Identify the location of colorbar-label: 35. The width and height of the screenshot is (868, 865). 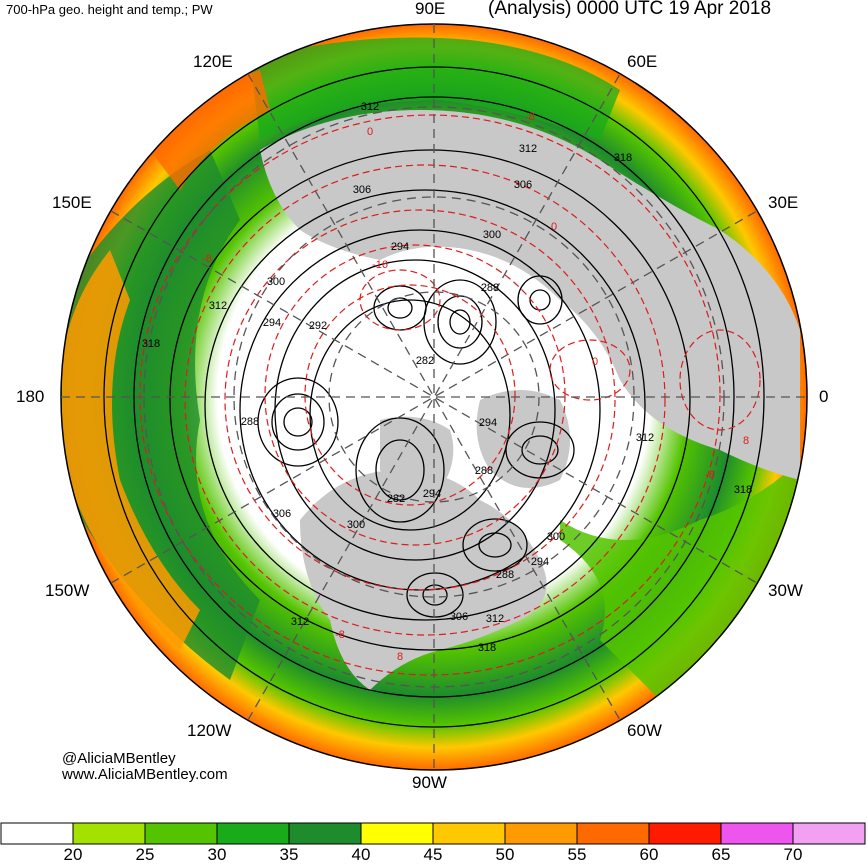
(289, 854).